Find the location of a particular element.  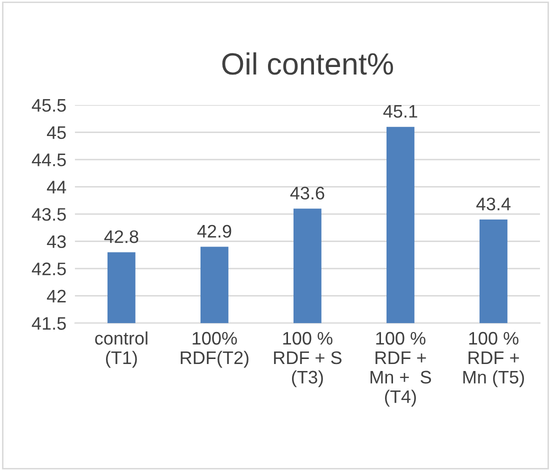

data-label: 43.4 is located at coordinates (493, 204).